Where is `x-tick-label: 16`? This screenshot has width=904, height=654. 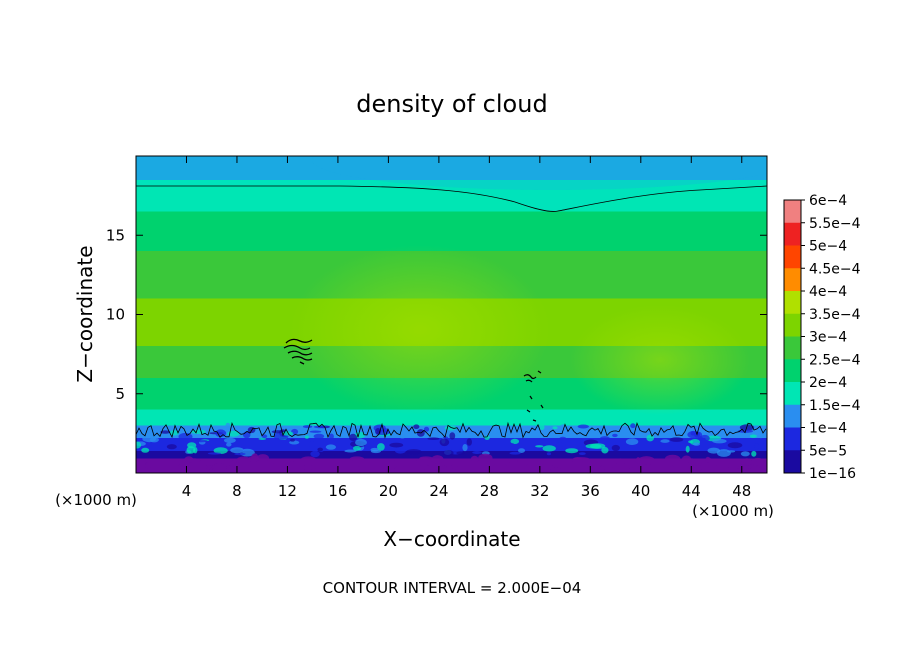
x-tick-label: 16 is located at coordinates (337, 491).